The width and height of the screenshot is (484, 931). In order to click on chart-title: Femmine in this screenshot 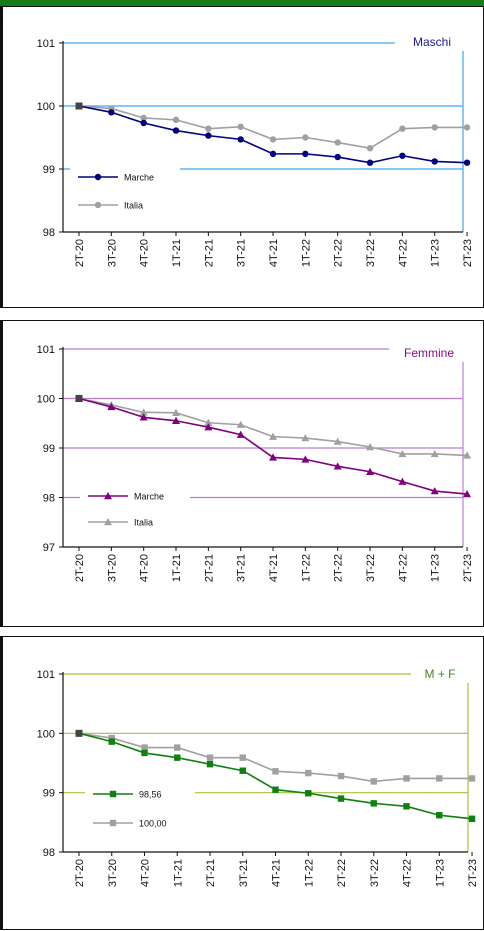, I will do `click(429, 353)`.